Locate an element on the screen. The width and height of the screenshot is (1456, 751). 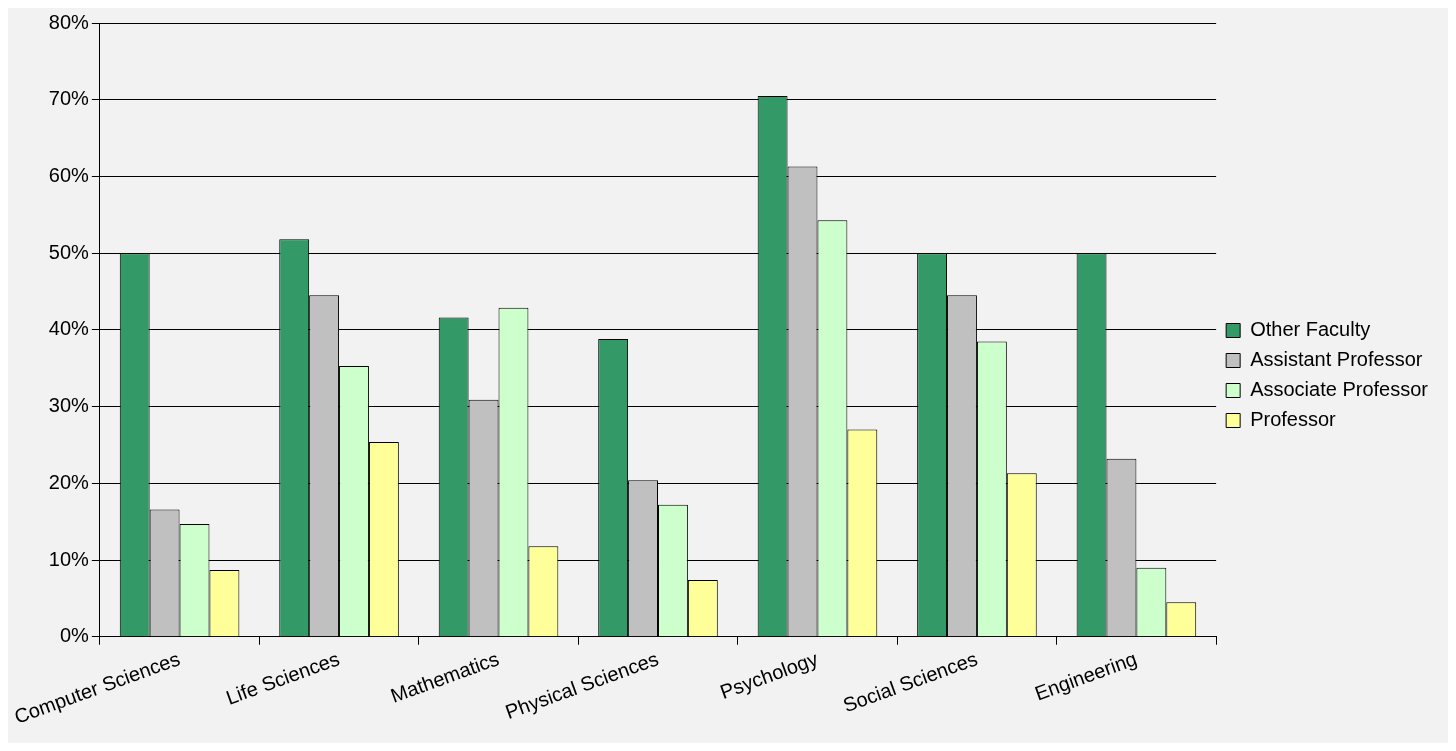
y-tick-label: 80% is located at coordinates (69, 21).